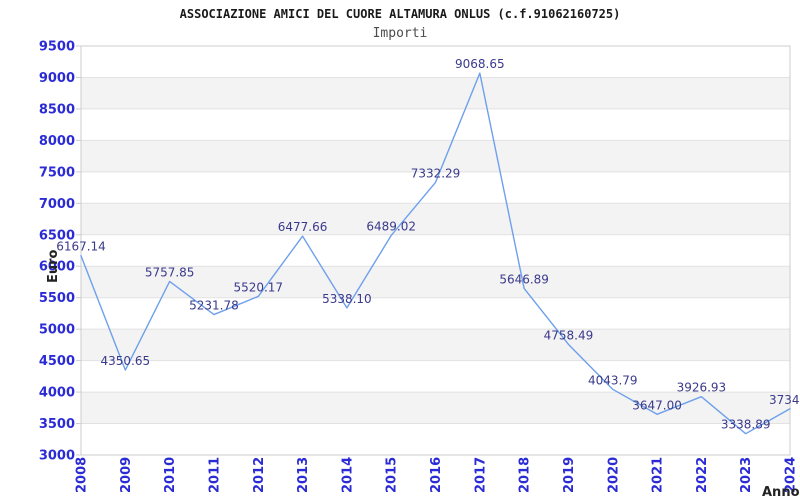 The image size is (800, 500). What do you see at coordinates (57, 361) in the screenshot?
I see `y-tick-label: 4500` at bounding box center [57, 361].